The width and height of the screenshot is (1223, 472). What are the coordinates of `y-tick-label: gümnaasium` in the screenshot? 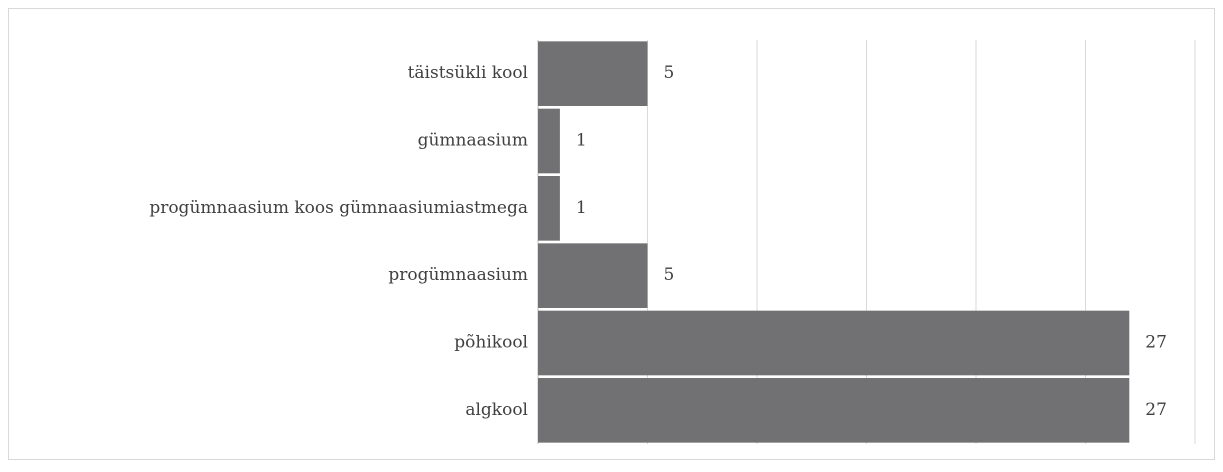 It's located at (473, 141).